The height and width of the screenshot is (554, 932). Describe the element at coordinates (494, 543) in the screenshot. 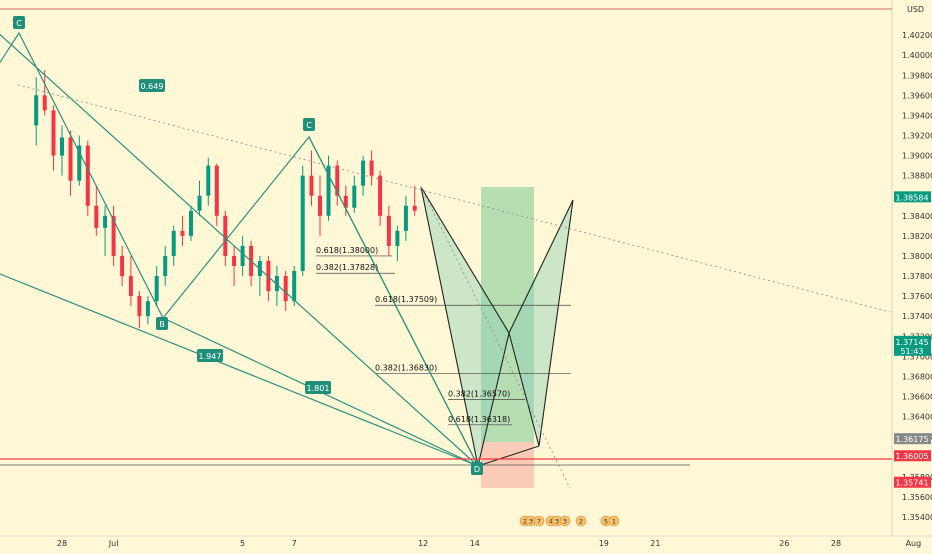

I see `time-axis: 28Jul57121419212628Aug911` at that location.